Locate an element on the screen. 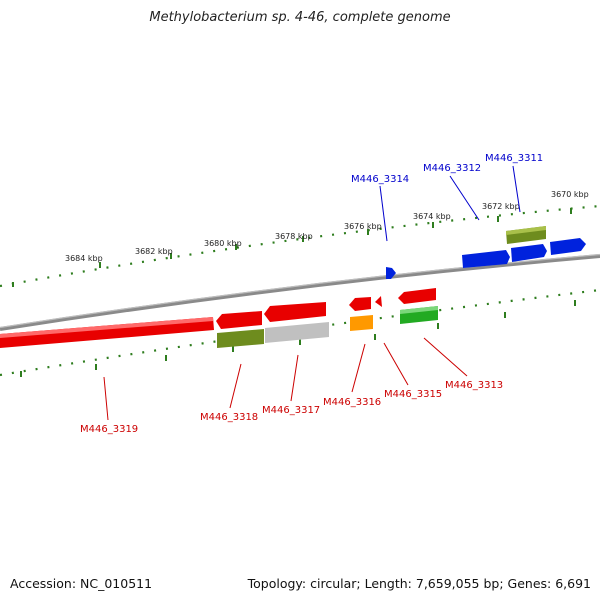 The image size is (600, 600). gene-label-m446-3319: M446_3319 is located at coordinates (109, 429).